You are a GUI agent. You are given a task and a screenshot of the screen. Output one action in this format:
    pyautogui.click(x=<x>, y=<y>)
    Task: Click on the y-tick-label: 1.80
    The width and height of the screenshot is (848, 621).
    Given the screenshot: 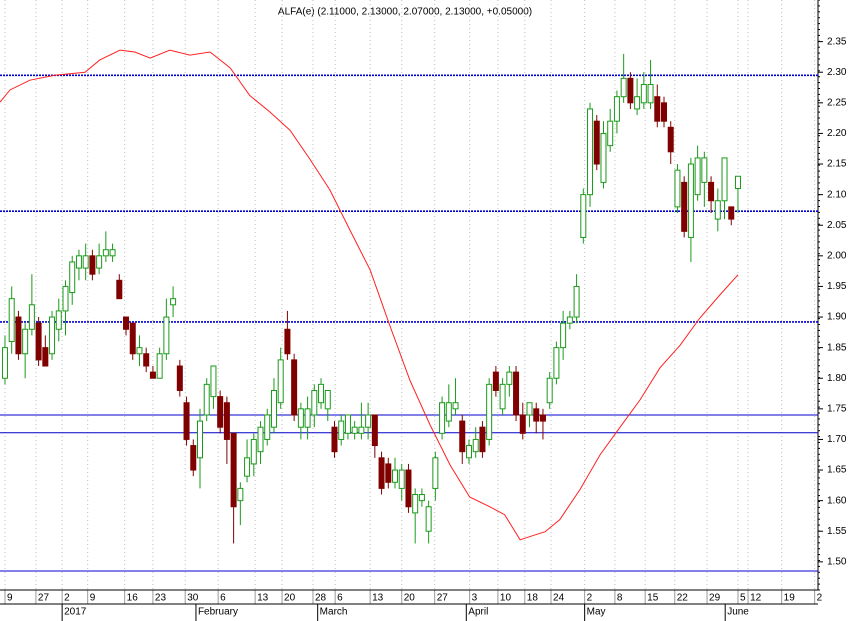 What is the action you would take?
    pyautogui.click(x=837, y=378)
    